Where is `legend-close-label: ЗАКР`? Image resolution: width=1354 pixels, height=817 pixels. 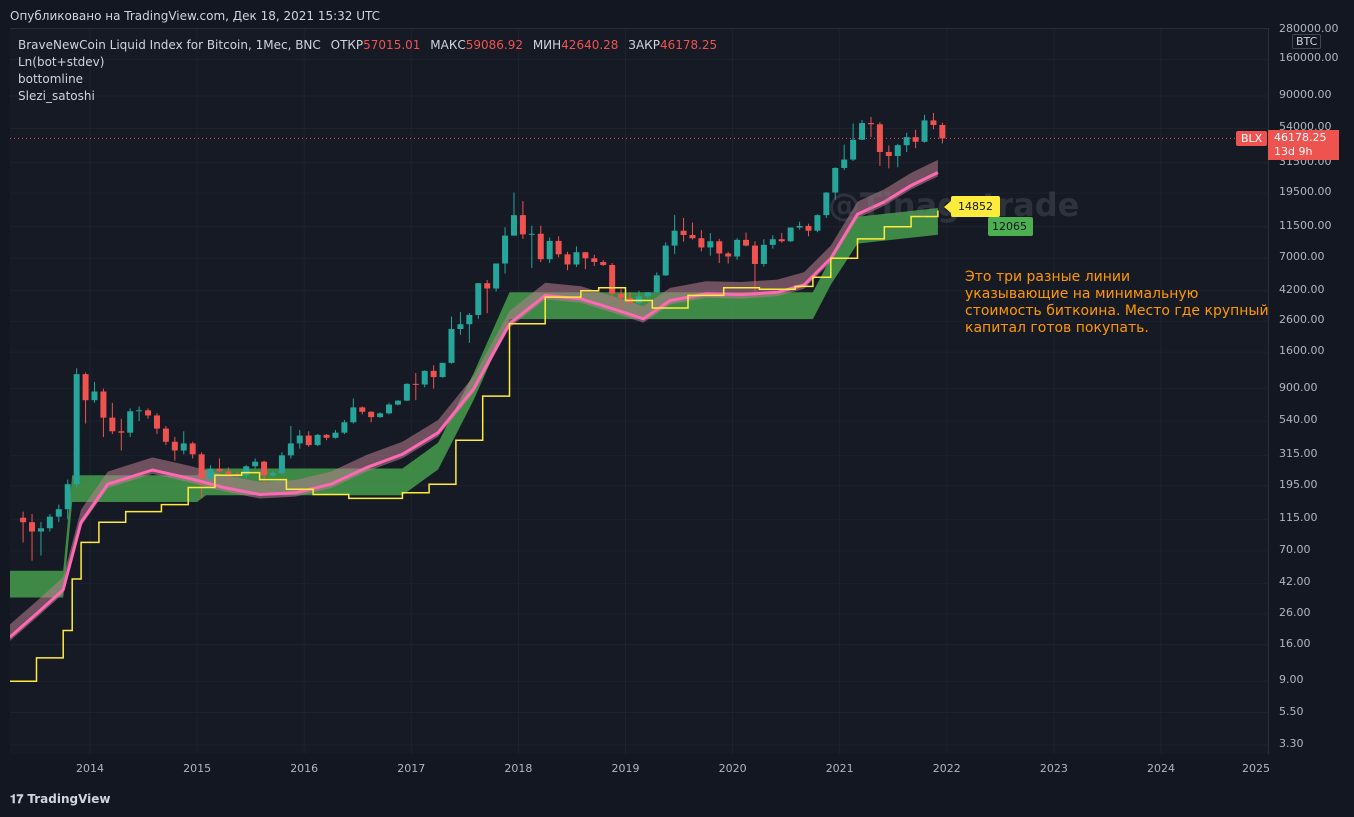 legend-close-label: ЗАКР is located at coordinates (644, 45).